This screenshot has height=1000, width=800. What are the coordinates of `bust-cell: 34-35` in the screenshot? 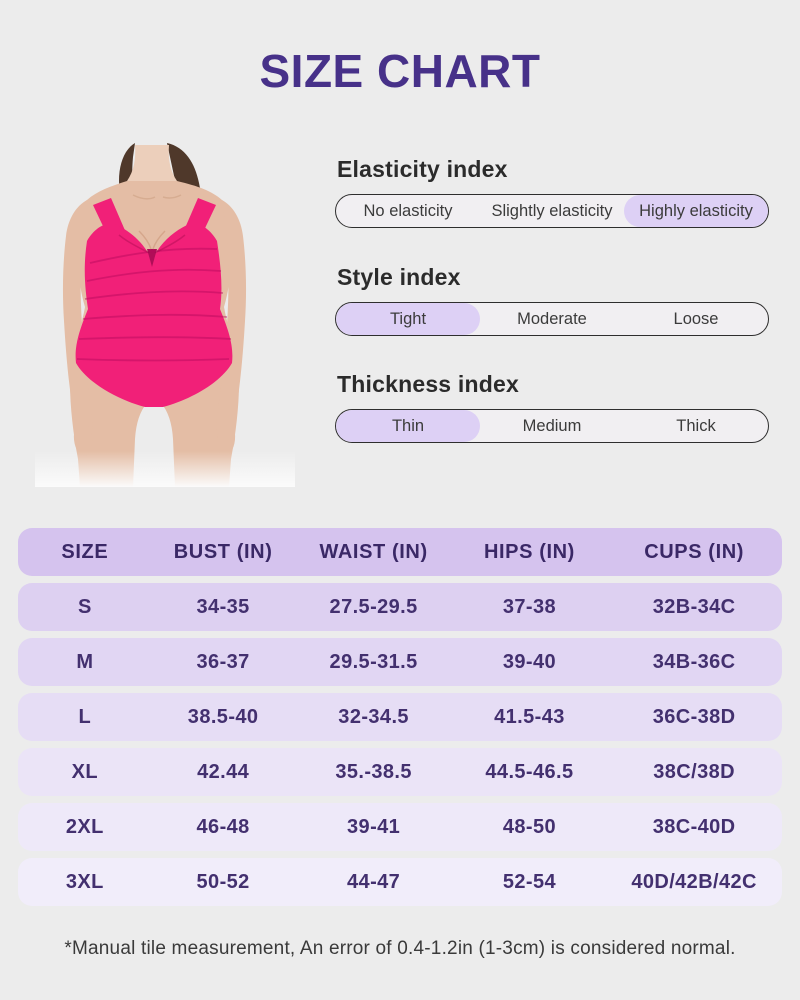 It's located at (223, 606).